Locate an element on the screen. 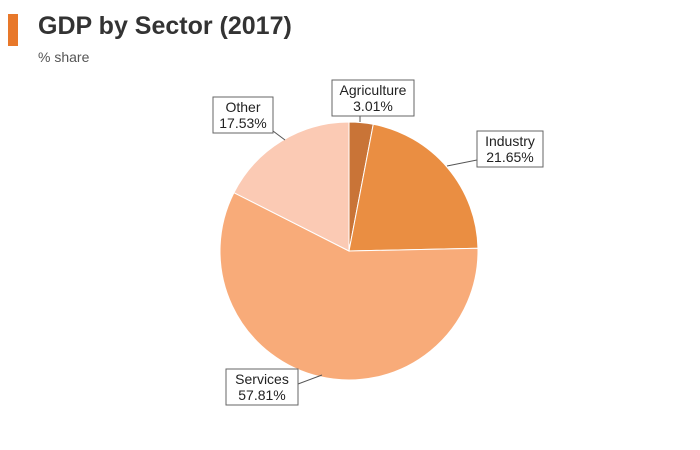 This screenshot has height=450, width=700. slice-value-industry: 21.65% is located at coordinates (509, 157).